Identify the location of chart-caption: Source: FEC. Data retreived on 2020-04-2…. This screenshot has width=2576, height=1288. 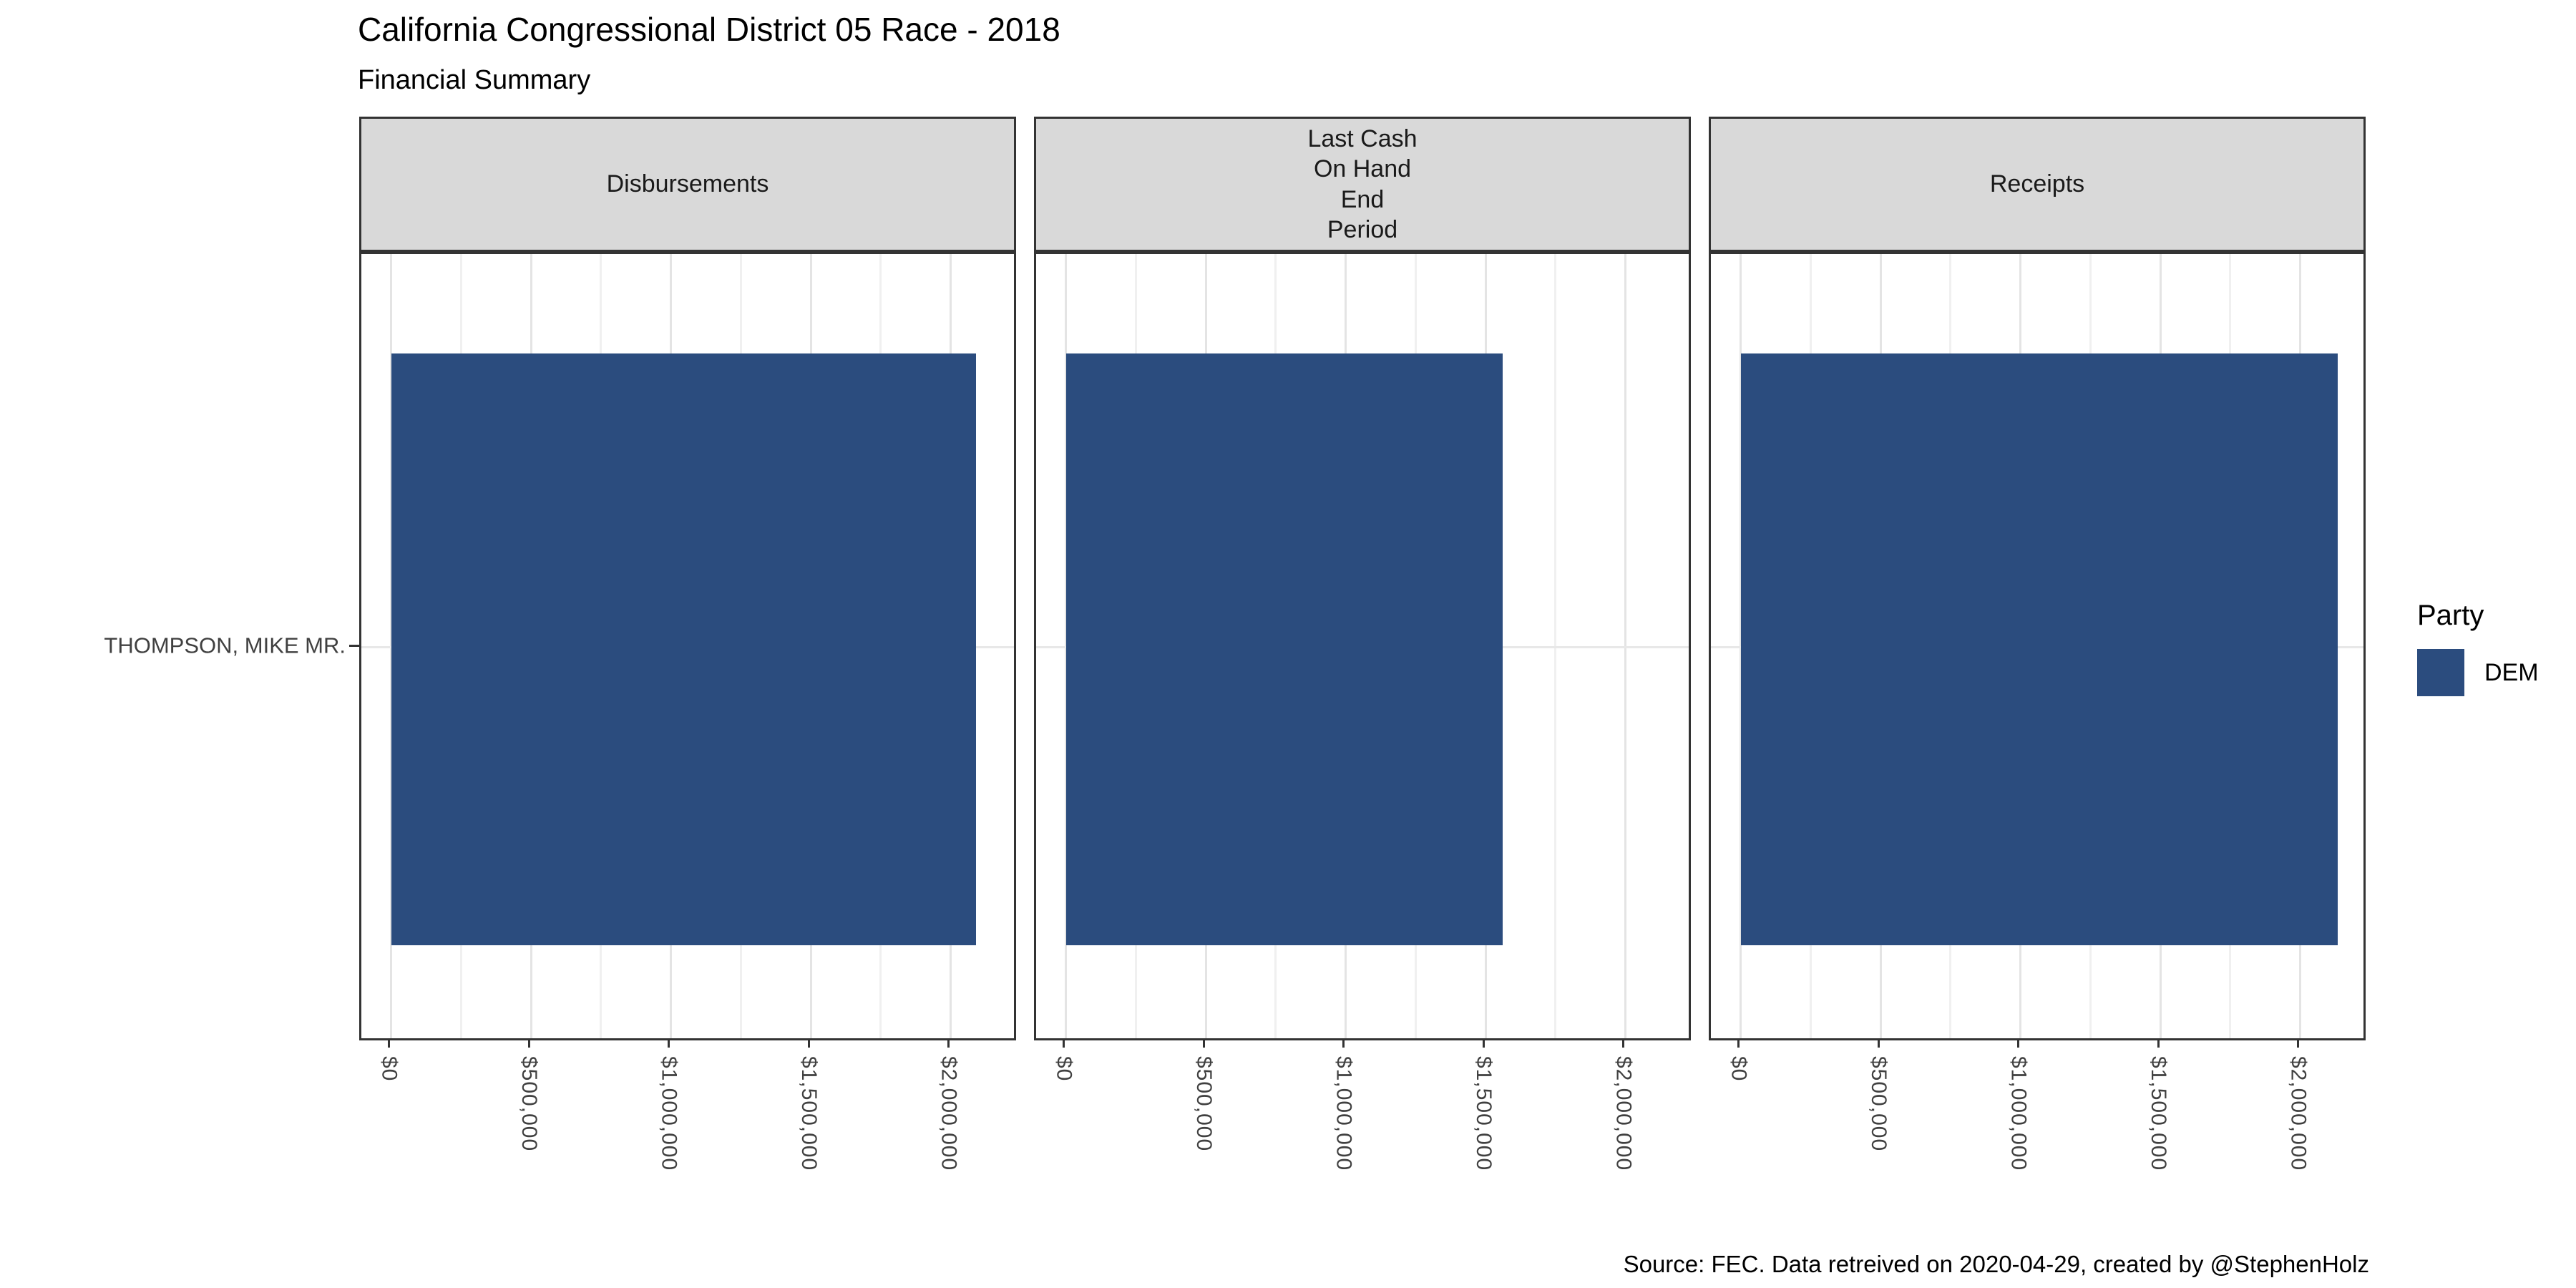
(1996, 1264).